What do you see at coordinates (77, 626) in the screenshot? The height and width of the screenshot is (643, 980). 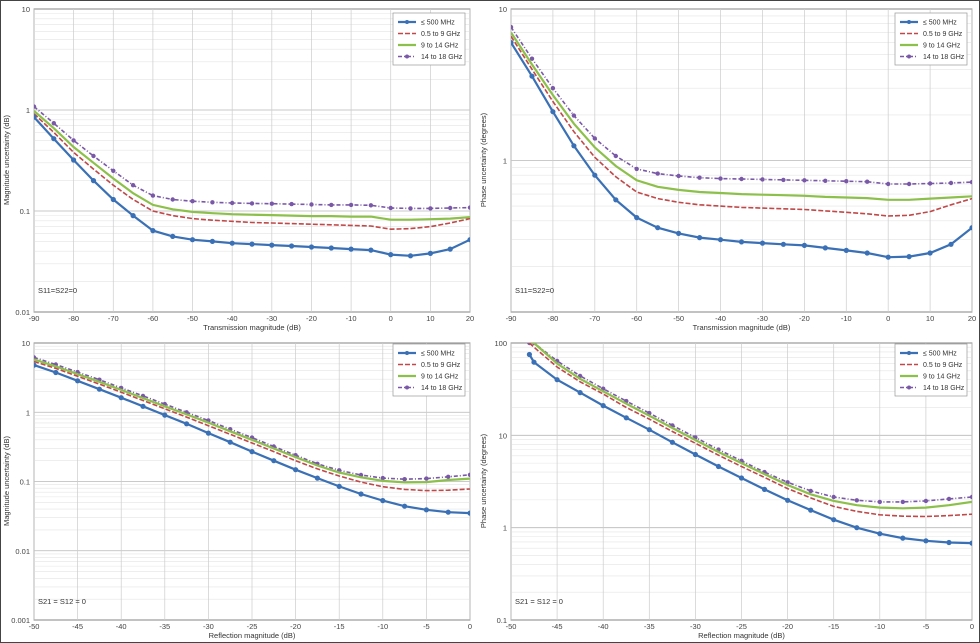 I see `x-tick-label: -45` at bounding box center [77, 626].